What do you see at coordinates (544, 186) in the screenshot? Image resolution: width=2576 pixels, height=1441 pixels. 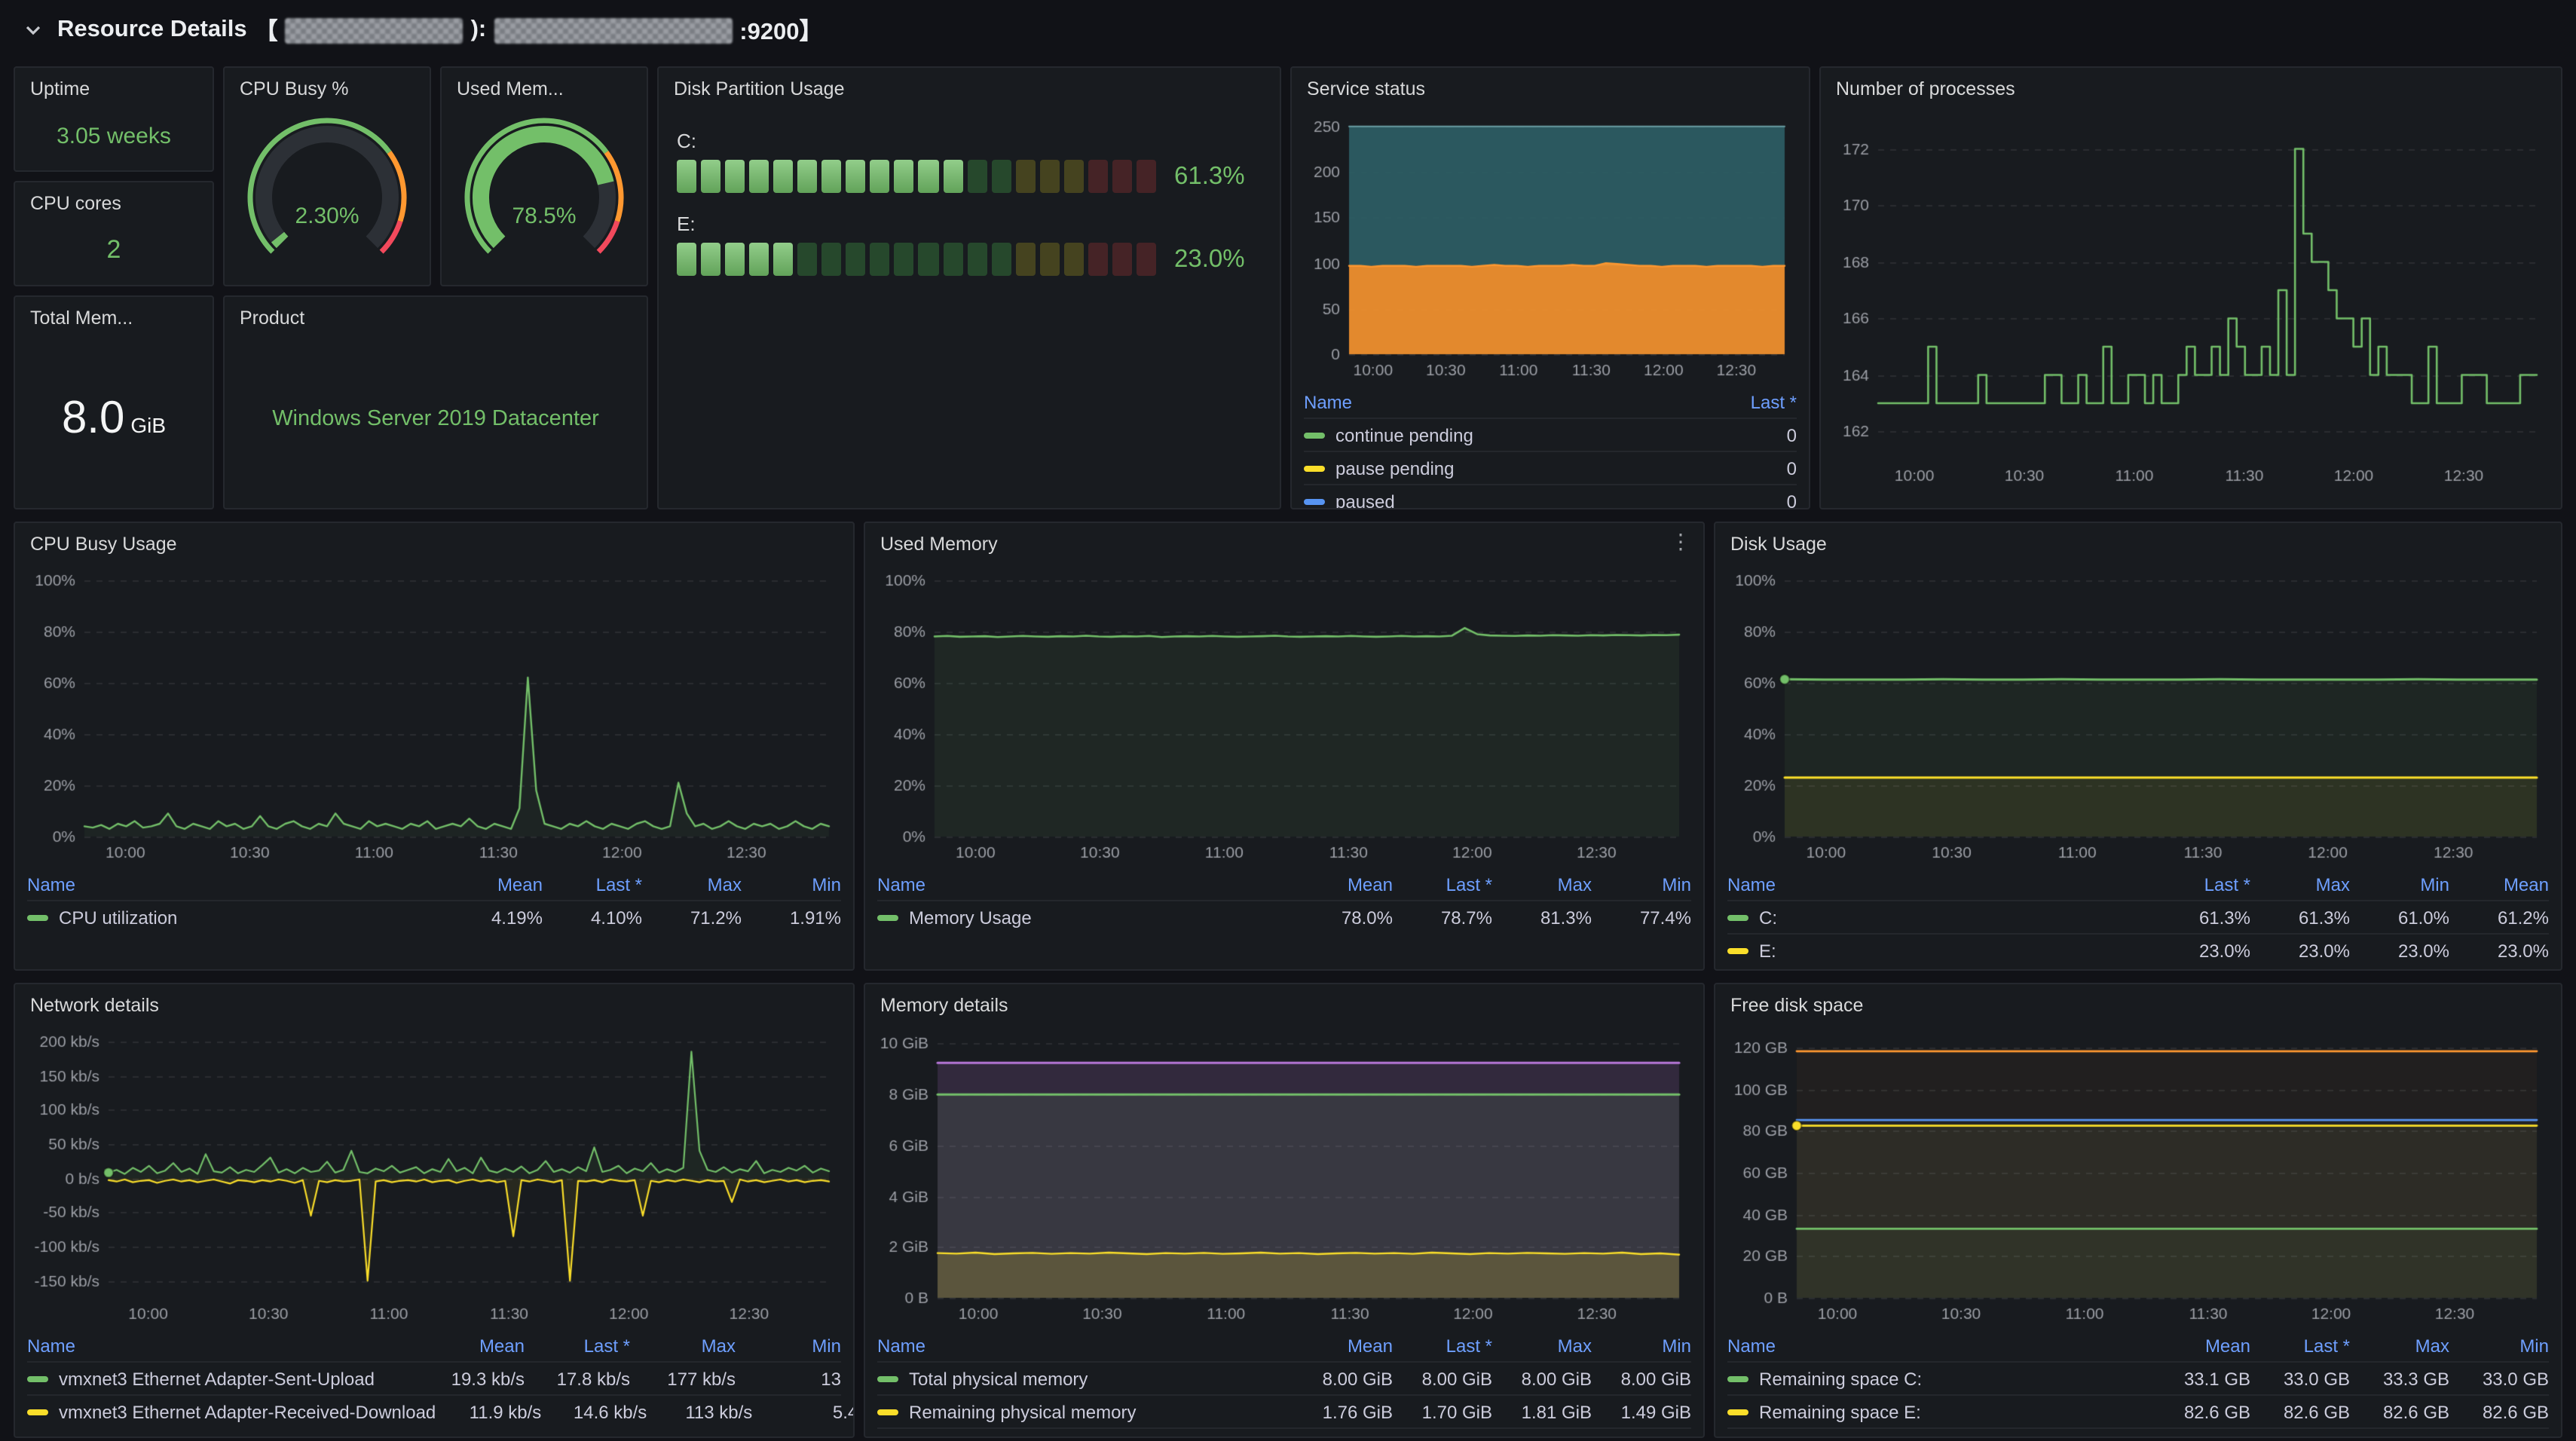 I see `gauge-arc` at bounding box center [544, 186].